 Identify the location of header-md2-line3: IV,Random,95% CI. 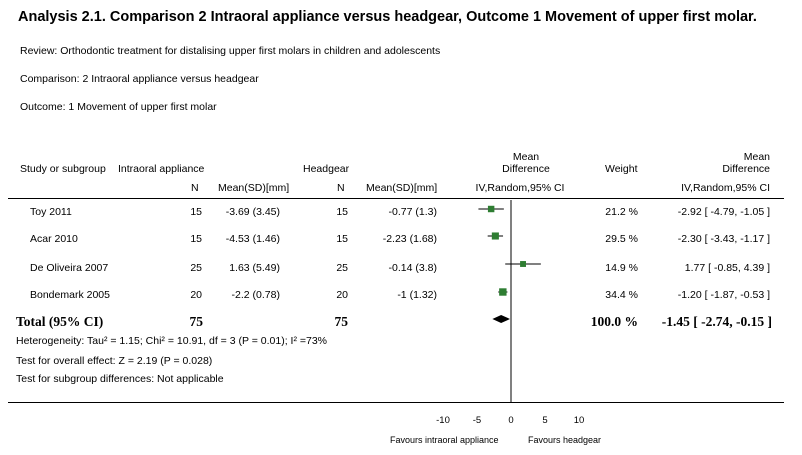
(725, 188).